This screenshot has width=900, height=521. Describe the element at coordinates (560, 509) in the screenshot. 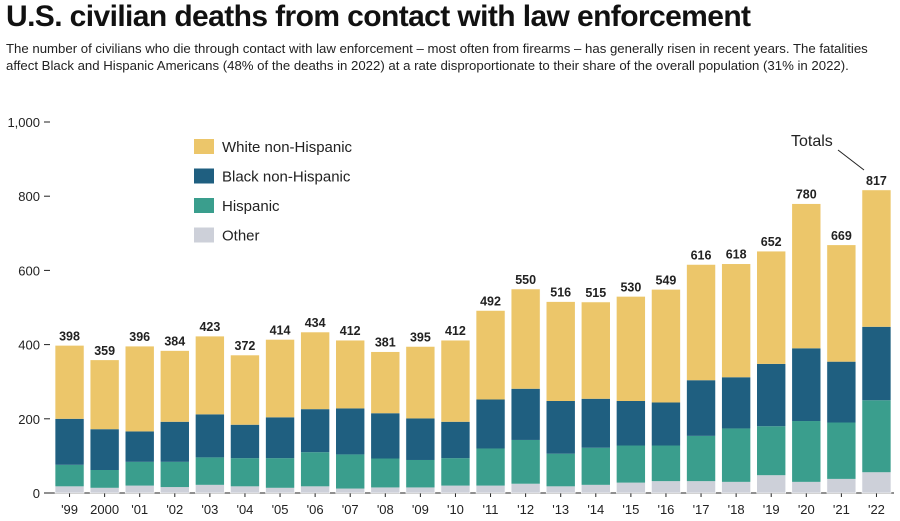

I see `x-tick-label: '13` at that location.